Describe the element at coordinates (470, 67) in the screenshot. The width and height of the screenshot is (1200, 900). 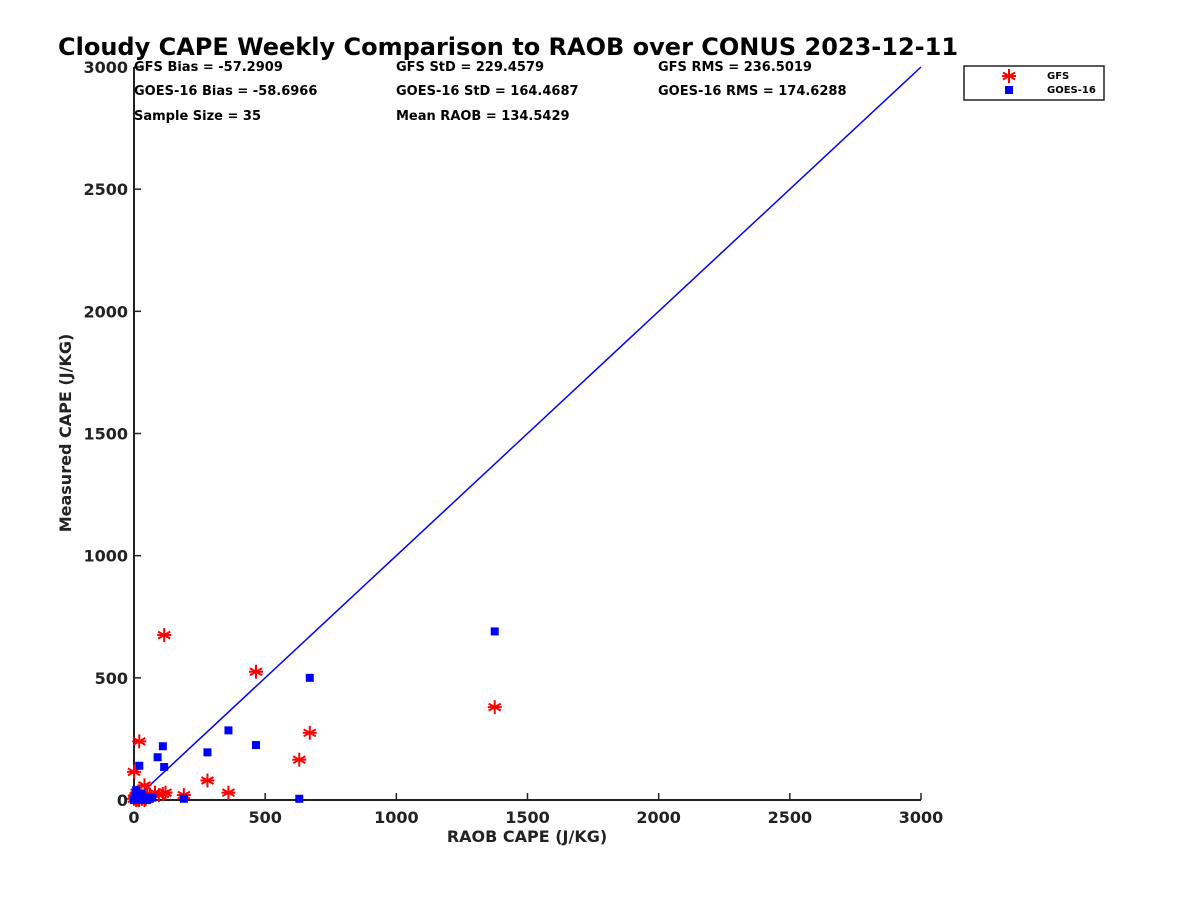
I see `gfs-std-text: GFS StD = 229.4579` at that location.